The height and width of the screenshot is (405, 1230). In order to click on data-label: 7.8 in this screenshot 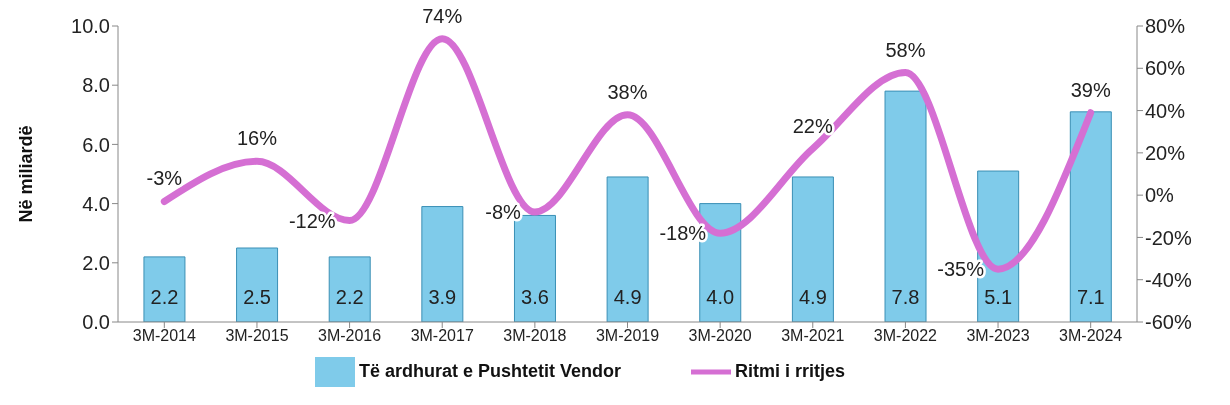, I will do `click(905, 297)`.